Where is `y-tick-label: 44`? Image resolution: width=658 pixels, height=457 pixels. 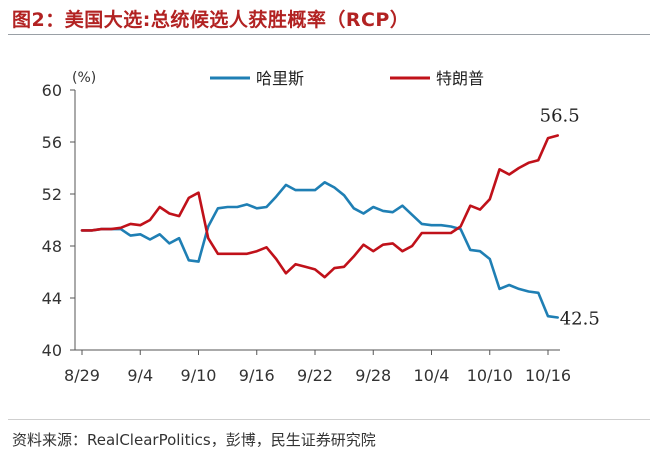
y-tick-label: 44 is located at coordinates (52, 298).